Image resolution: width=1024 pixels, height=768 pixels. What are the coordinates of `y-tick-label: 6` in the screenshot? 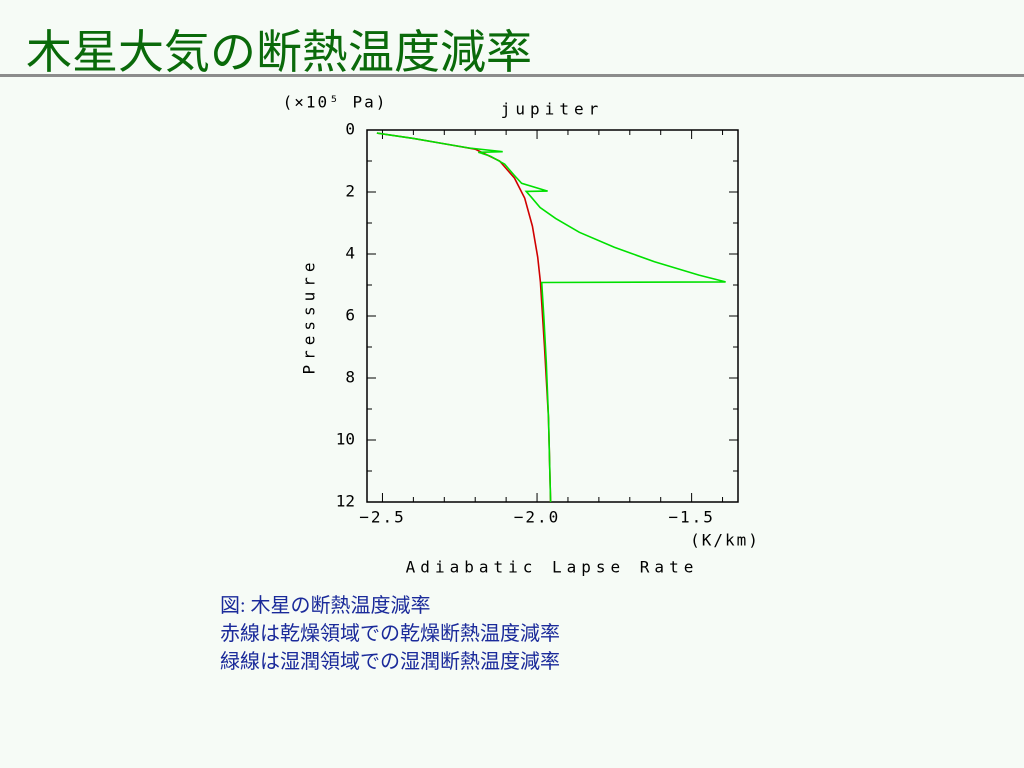 It's located at (350, 315).